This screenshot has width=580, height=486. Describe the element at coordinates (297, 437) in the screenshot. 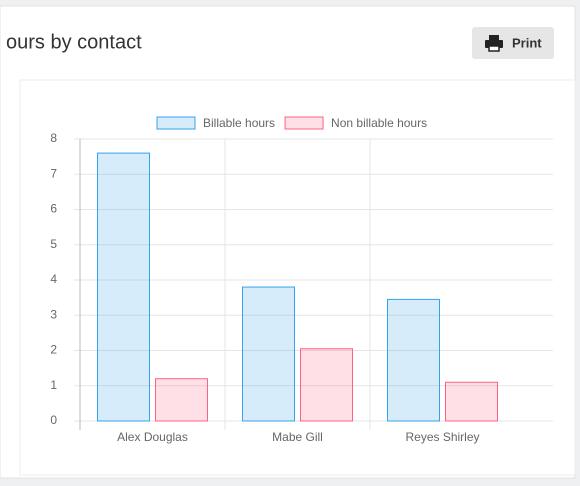

I see `x-tick-label: Mabe Gill` at that location.